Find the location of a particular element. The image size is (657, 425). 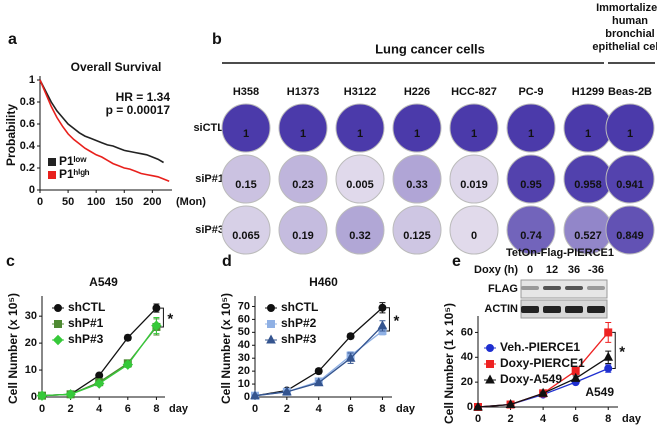

y-tick-label: 50 is located at coordinates (244, 332).